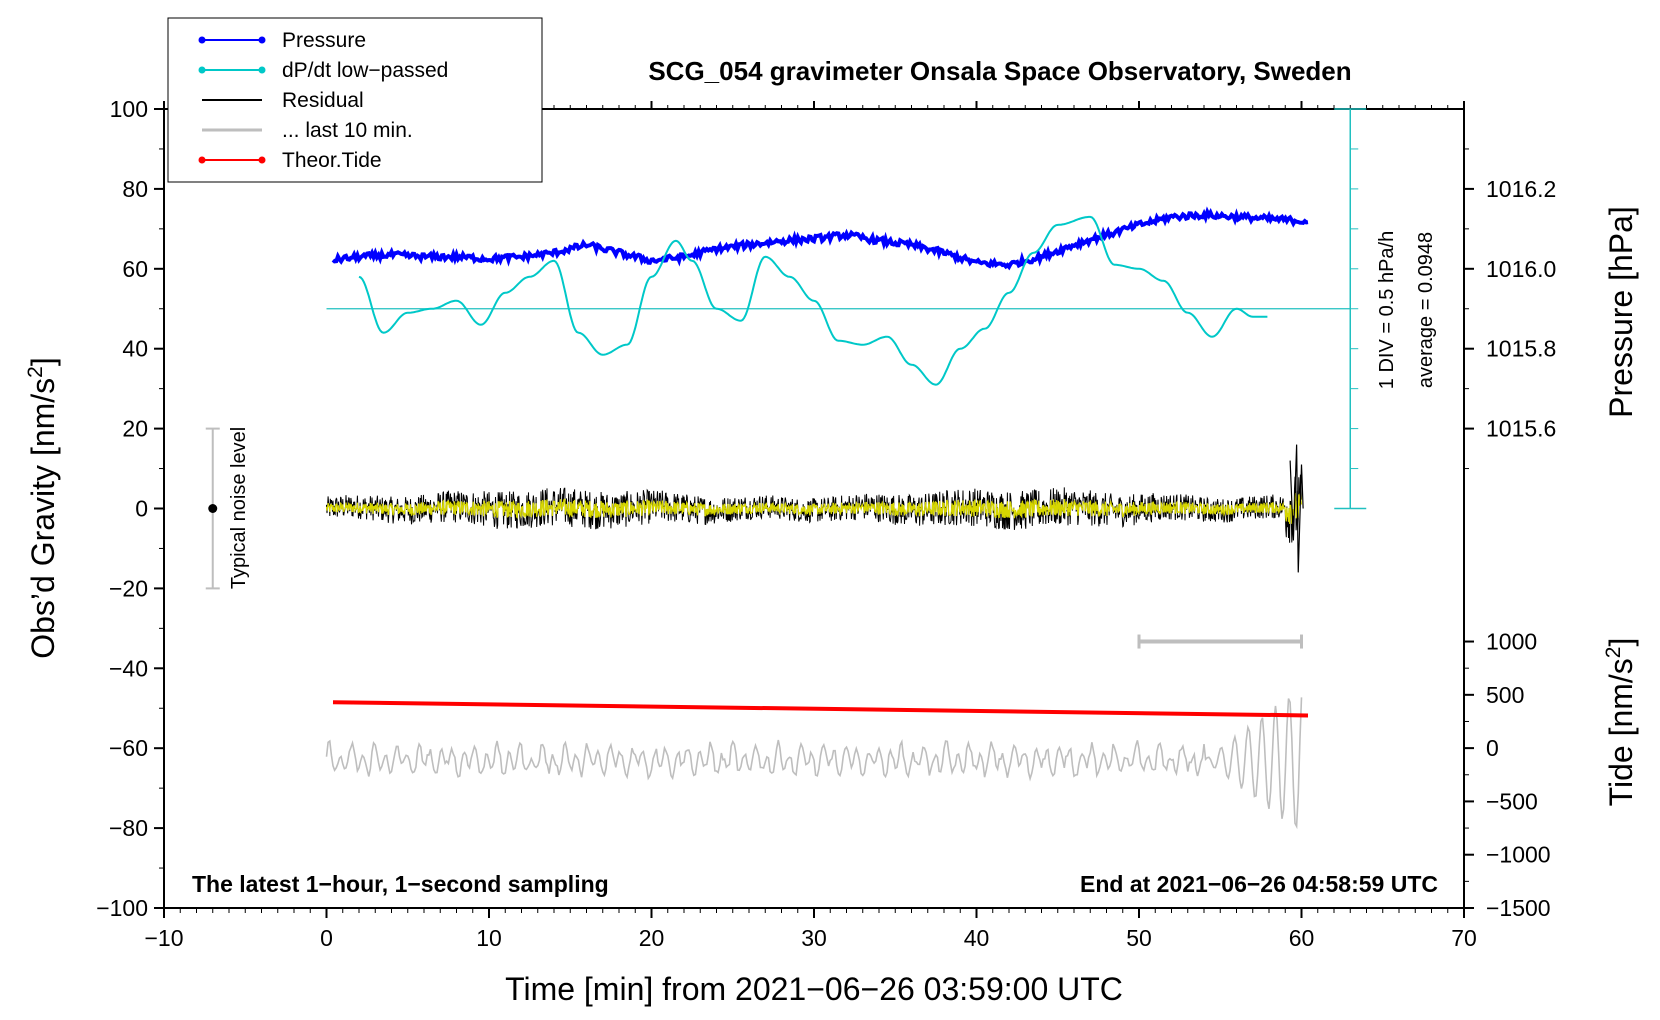 The height and width of the screenshot is (1020, 1660). What do you see at coordinates (1426, 310) in the screenshot?
I see `average-label: average = 0.0948` at bounding box center [1426, 310].